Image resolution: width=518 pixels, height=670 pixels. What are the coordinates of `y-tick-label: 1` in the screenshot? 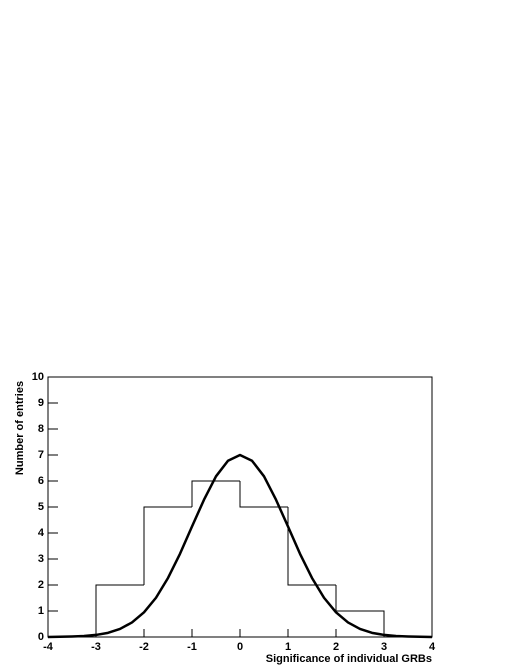 It's located at (41, 611).